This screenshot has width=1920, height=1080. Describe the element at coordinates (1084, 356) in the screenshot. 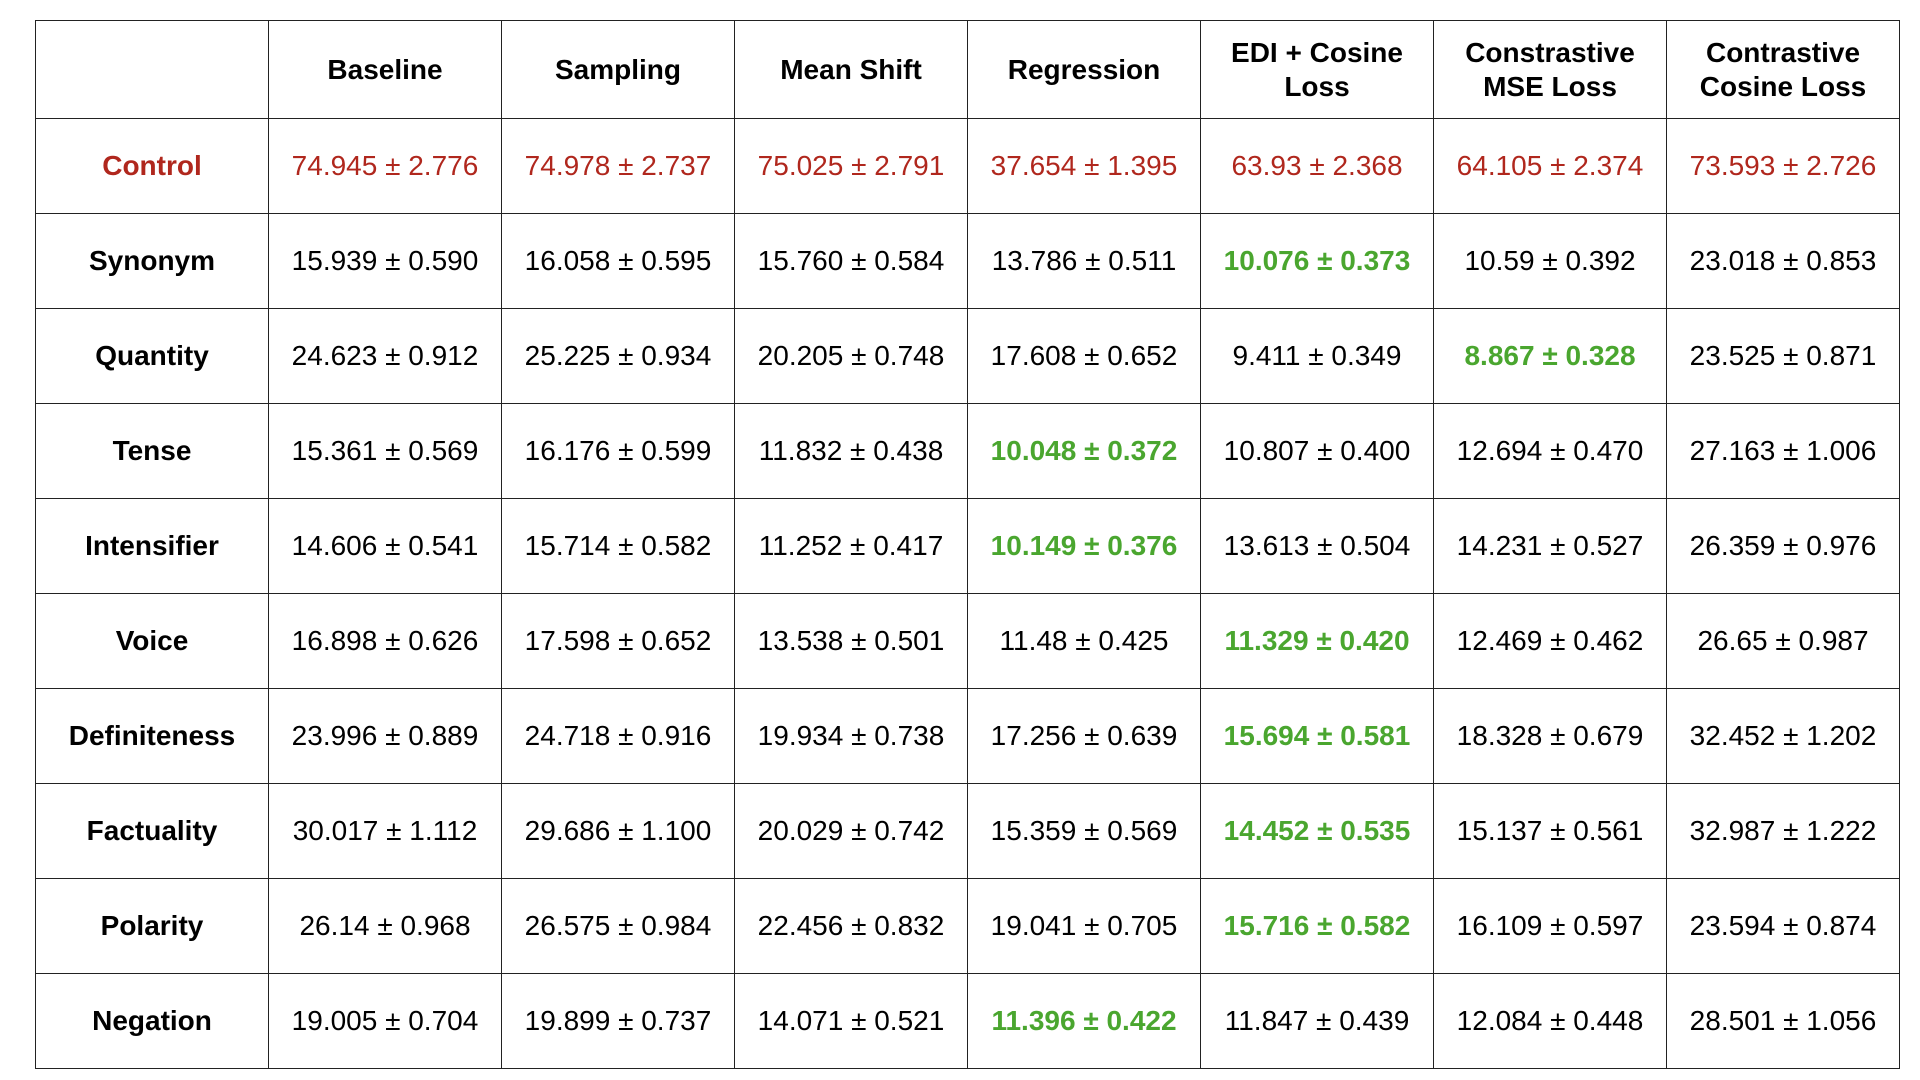

I see `table-cell: 17.608 ± 0.652` at that location.